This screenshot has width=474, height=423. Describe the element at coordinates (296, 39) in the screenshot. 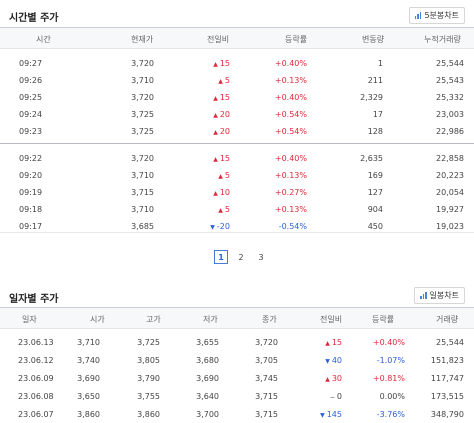

I see `col-rate: 등락률` at that location.